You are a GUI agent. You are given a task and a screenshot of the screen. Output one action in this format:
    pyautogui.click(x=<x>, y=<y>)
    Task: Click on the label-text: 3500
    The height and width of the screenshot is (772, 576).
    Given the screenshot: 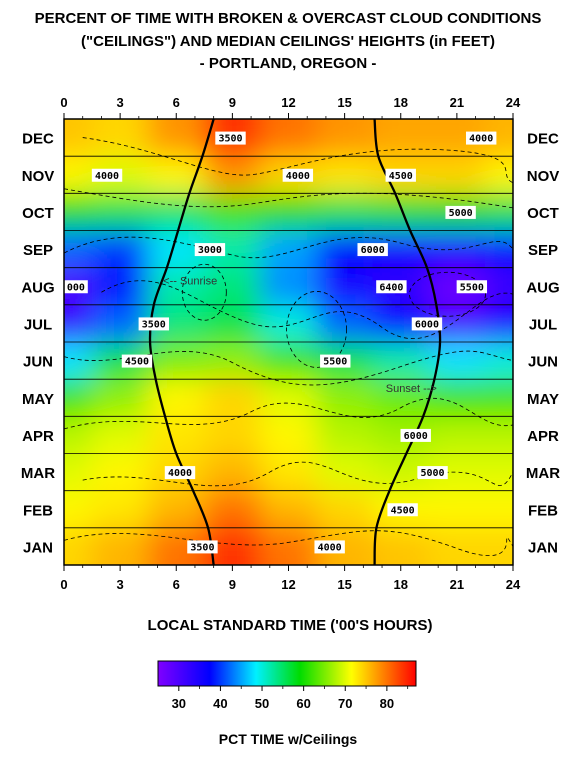 What is the action you would take?
    pyautogui.click(x=230, y=139)
    